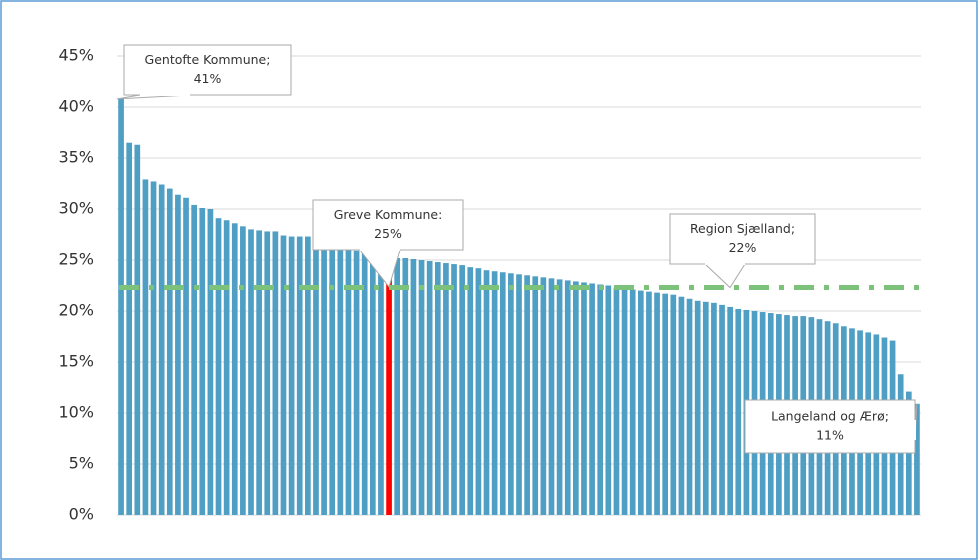 This screenshot has width=978, height=560. Describe the element at coordinates (76, 361) in the screenshot. I see `y-tick-label: 15%` at that location.